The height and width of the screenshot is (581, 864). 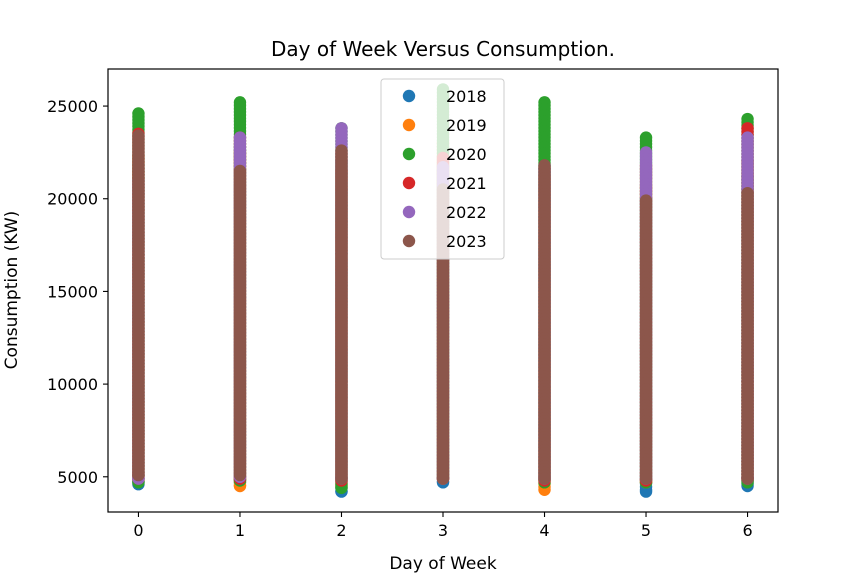 I want to click on x-tick-label: 0, so click(x=138, y=530).